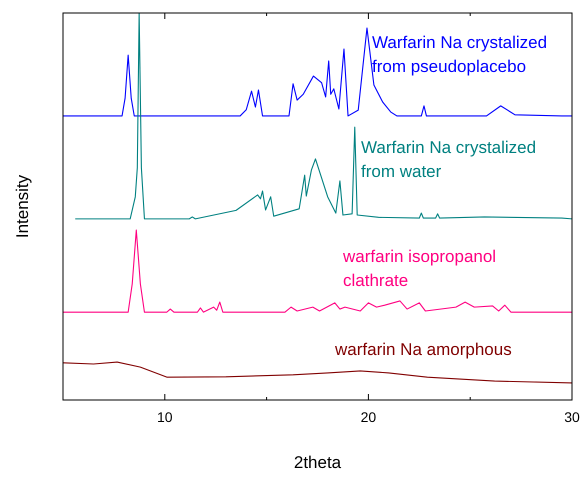  What do you see at coordinates (448, 159) in the screenshot?
I see `series-label: Warfarin Na crystalized from water` at bounding box center [448, 159].